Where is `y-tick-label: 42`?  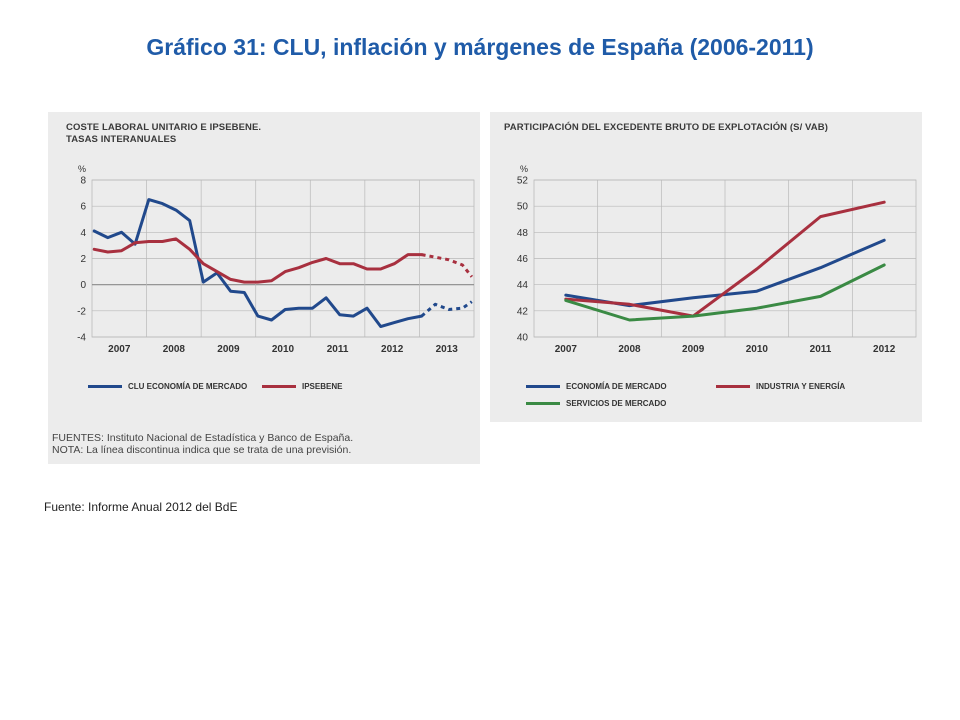 y-tick-label: 42 is located at coordinates (523, 311).